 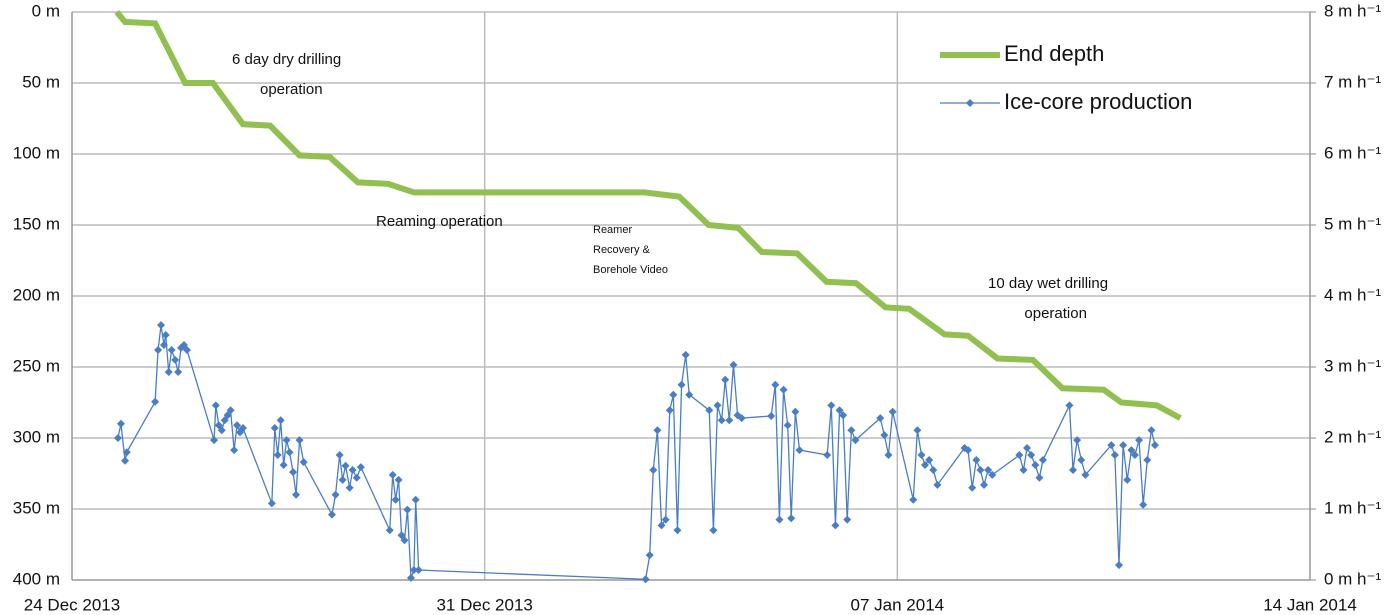 What do you see at coordinates (36, 507) in the screenshot?
I see `y-tick-label: 350 m` at bounding box center [36, 507].